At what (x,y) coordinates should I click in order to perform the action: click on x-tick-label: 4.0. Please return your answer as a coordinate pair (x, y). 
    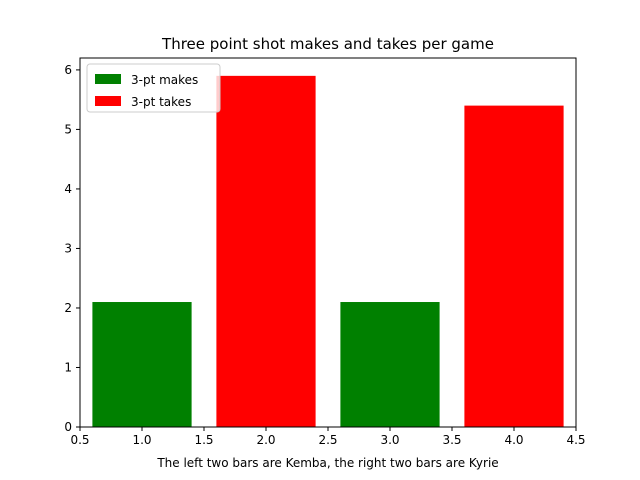
    Looking at the image, I should click on (513, 440).